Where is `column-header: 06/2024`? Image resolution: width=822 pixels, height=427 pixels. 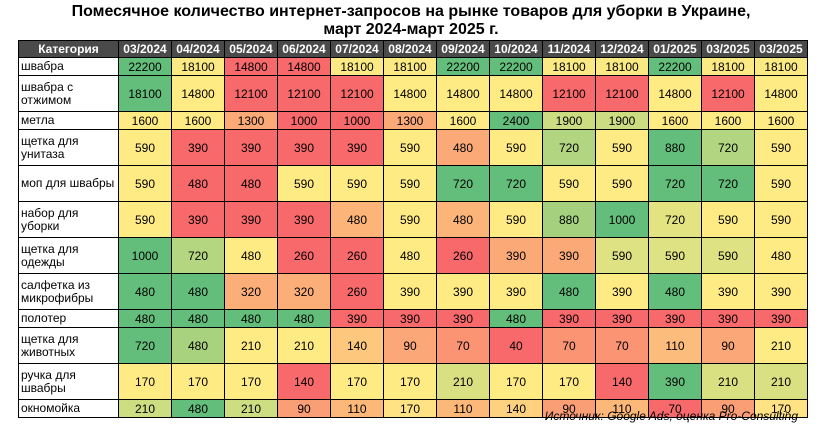 column-header: 06/2024 is located at coordinates (304, 49).